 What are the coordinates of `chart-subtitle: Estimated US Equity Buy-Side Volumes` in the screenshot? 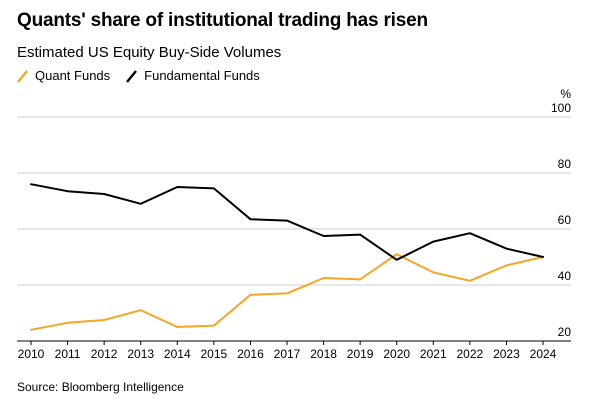 It's located at (149, 52).